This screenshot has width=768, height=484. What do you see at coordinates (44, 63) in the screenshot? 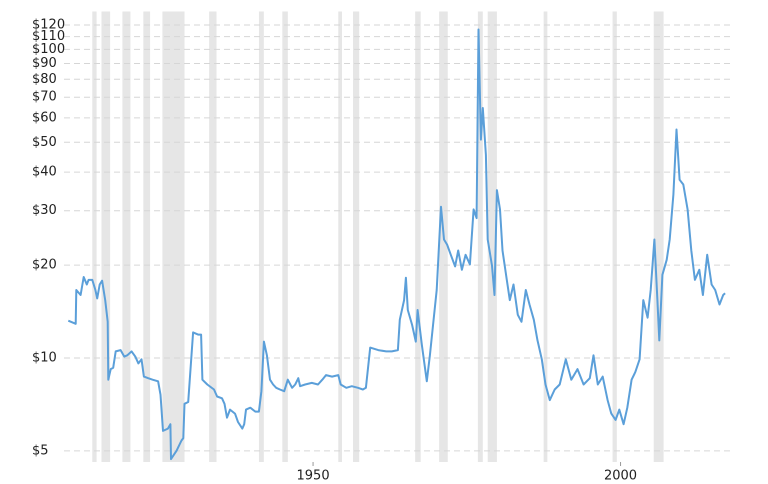
I see `y-tick-label: $90` at bounding box center [44, 63].